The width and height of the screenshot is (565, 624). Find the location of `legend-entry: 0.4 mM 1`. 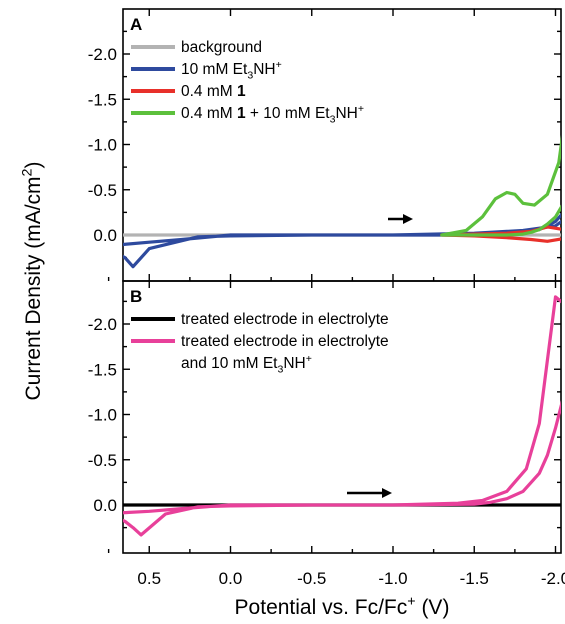

legend-entry: 0.4 mM 1 is located at coordinates (213, 91).